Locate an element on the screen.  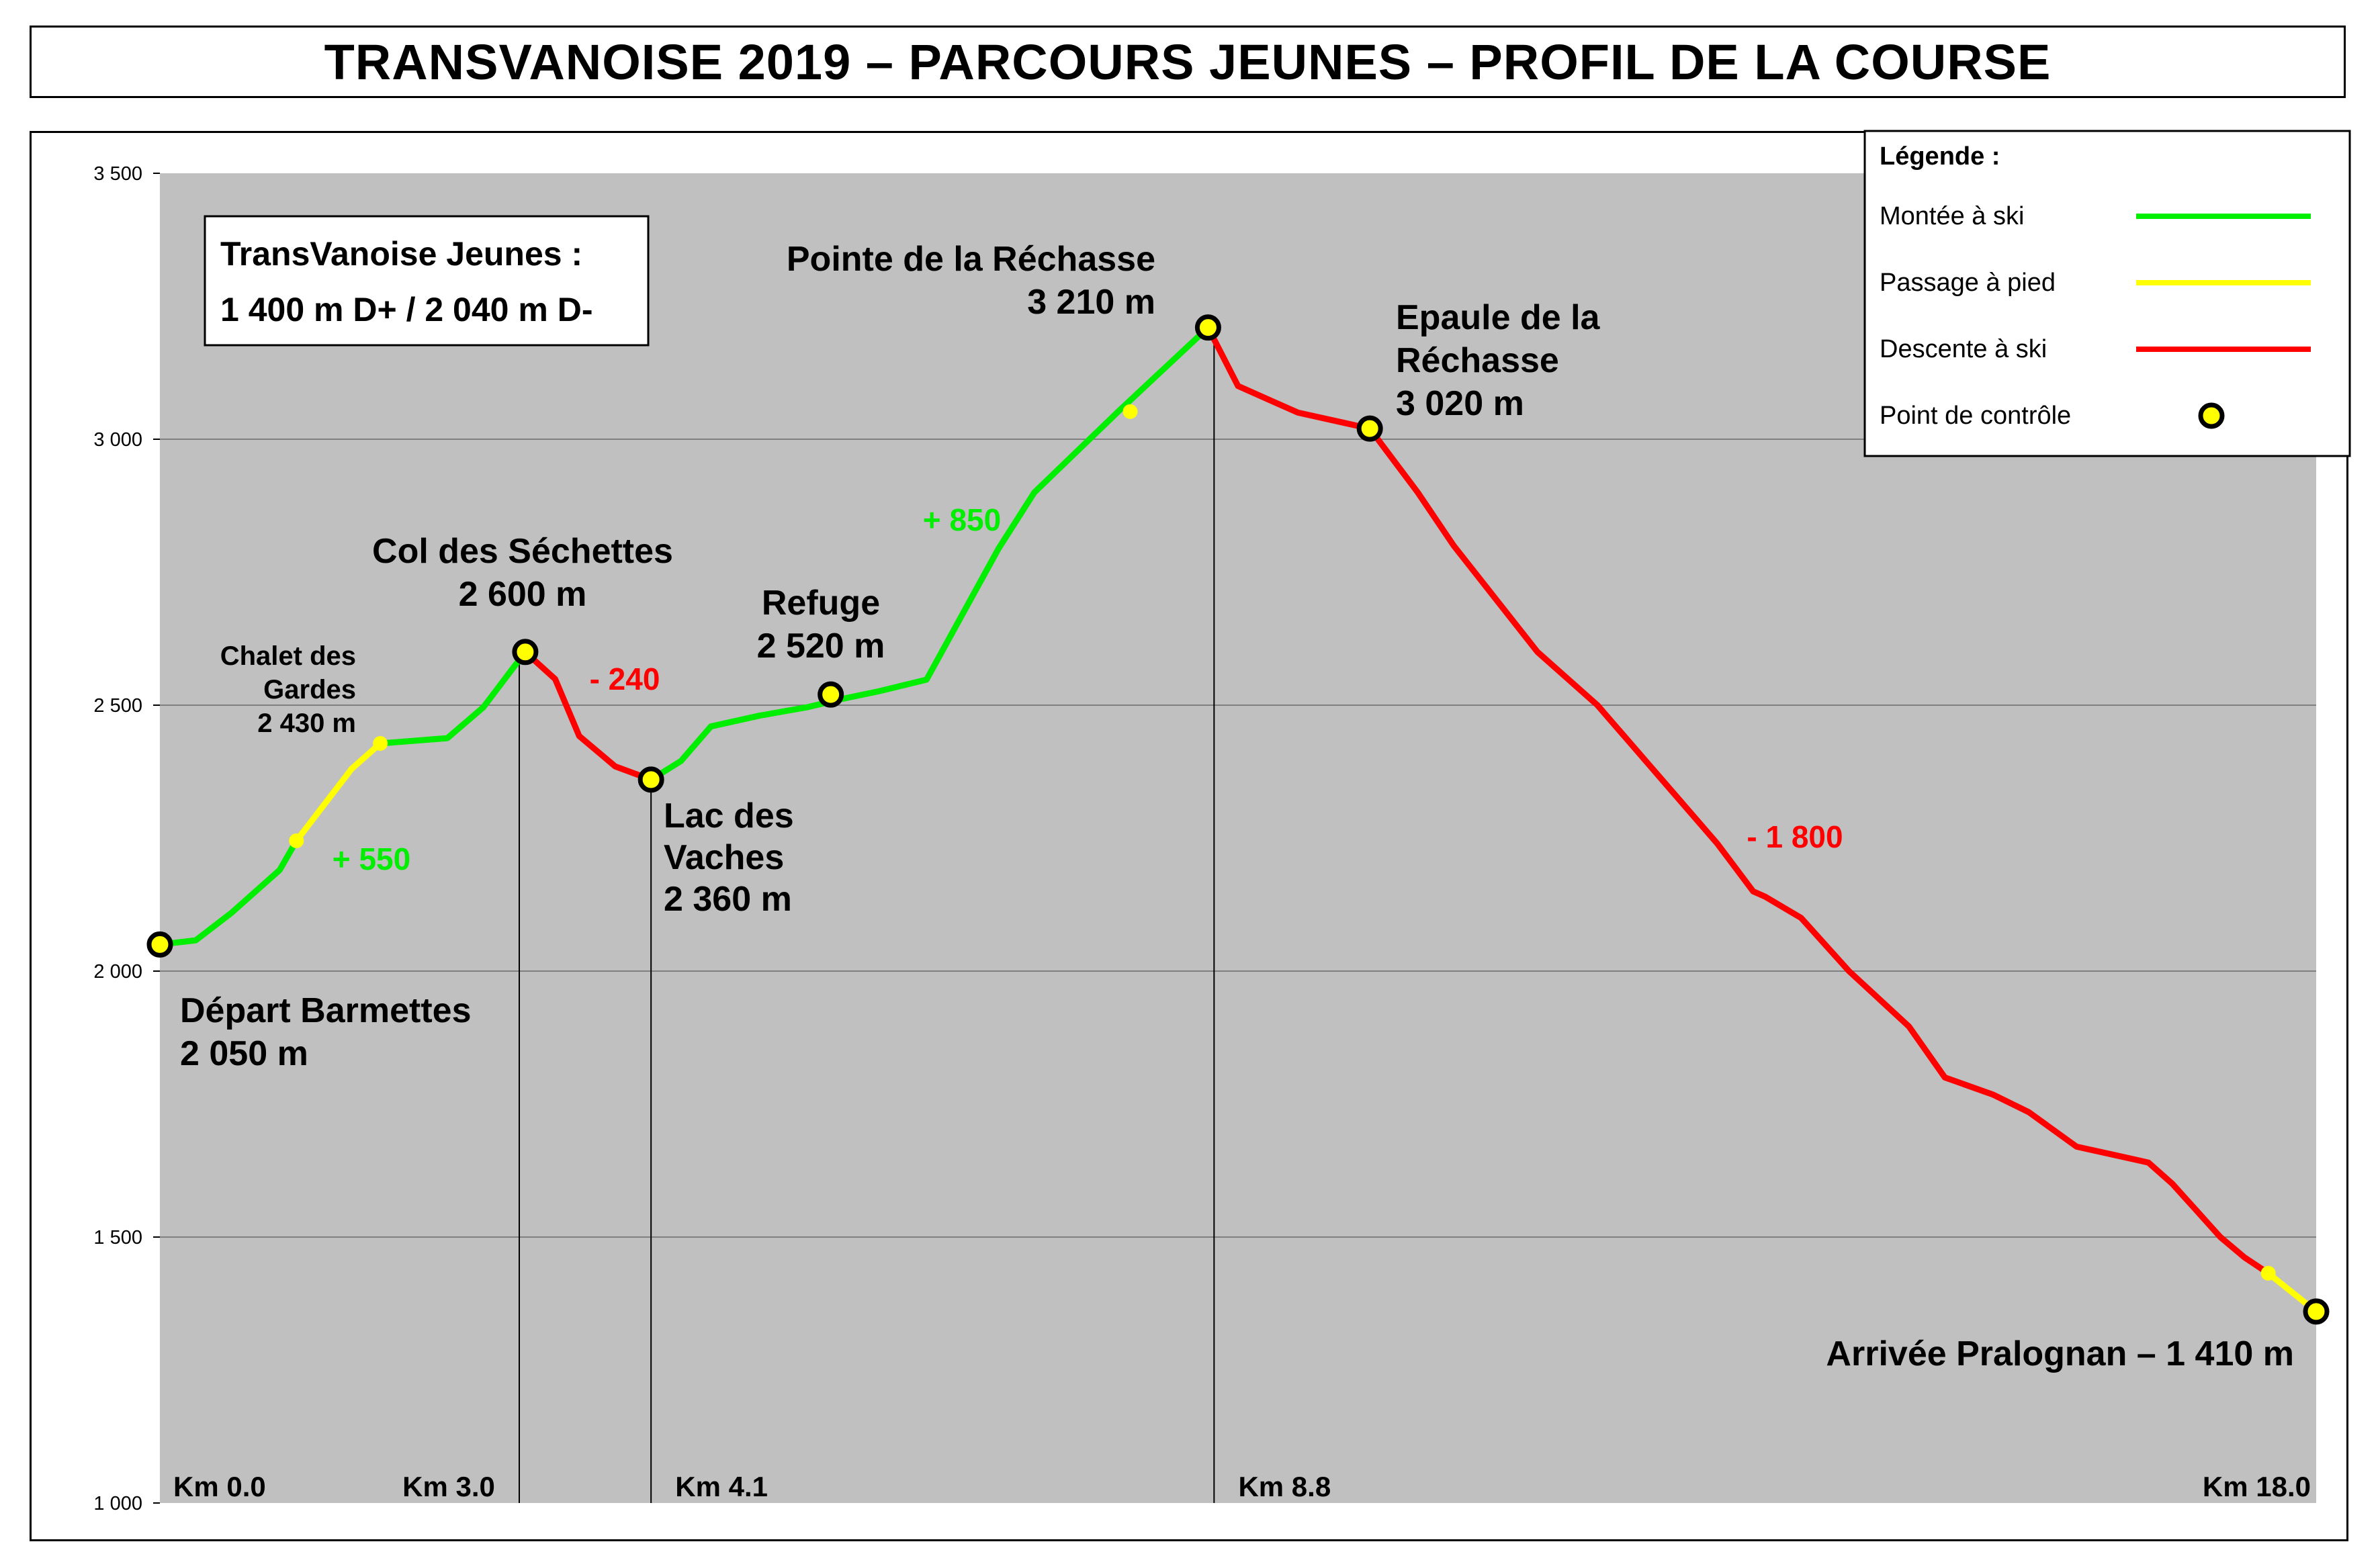
y-tick-label: 3 000 is located at coordinates (118, 440).